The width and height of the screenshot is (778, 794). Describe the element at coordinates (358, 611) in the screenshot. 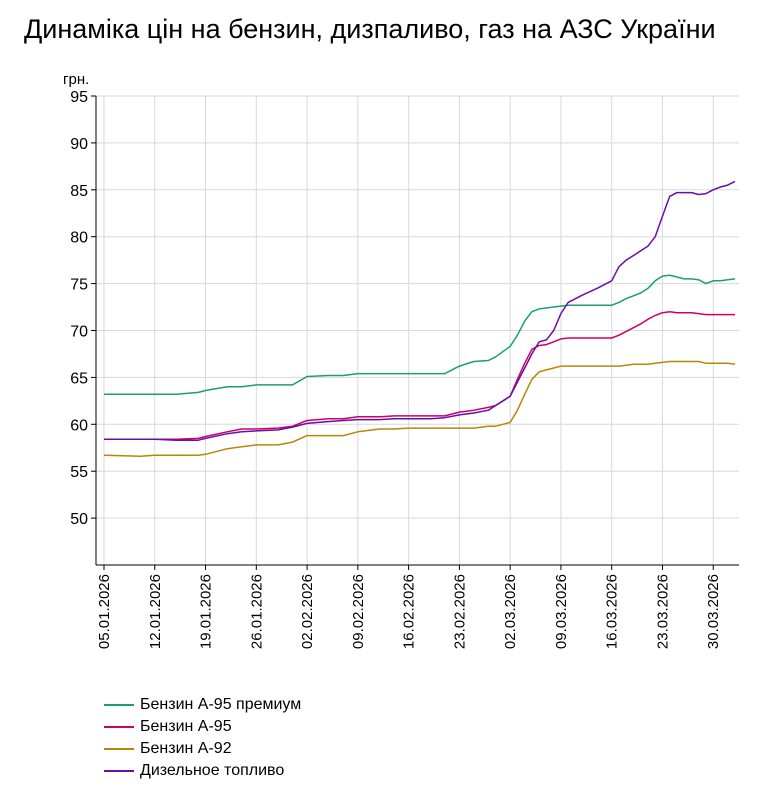

I see `x-tick-label: 09.02.2026` at that location.